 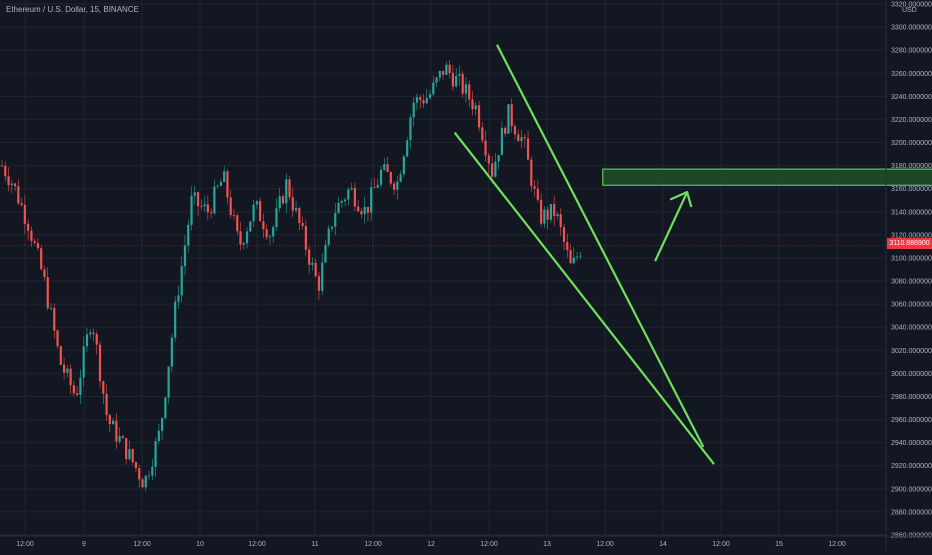 I want to click on y-tick-label: 3300.000000, so click(x=911, y=28).